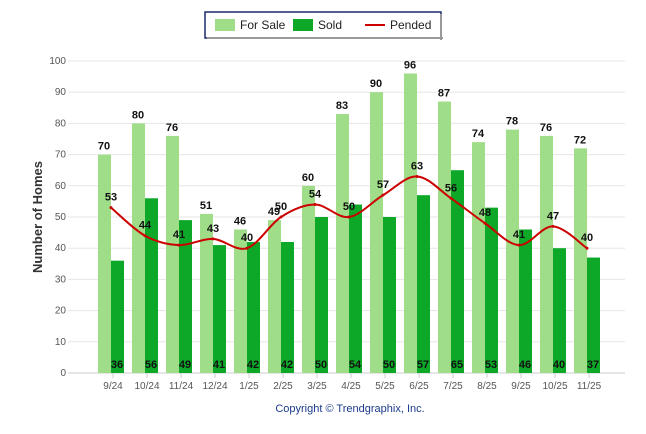 Image resolution: width=646 pixels, height=434 pixels. What do you see at coordinates (580, 140) in the screenshot?
I see `for-sale-label: 72` at bounding box center [580, 140].